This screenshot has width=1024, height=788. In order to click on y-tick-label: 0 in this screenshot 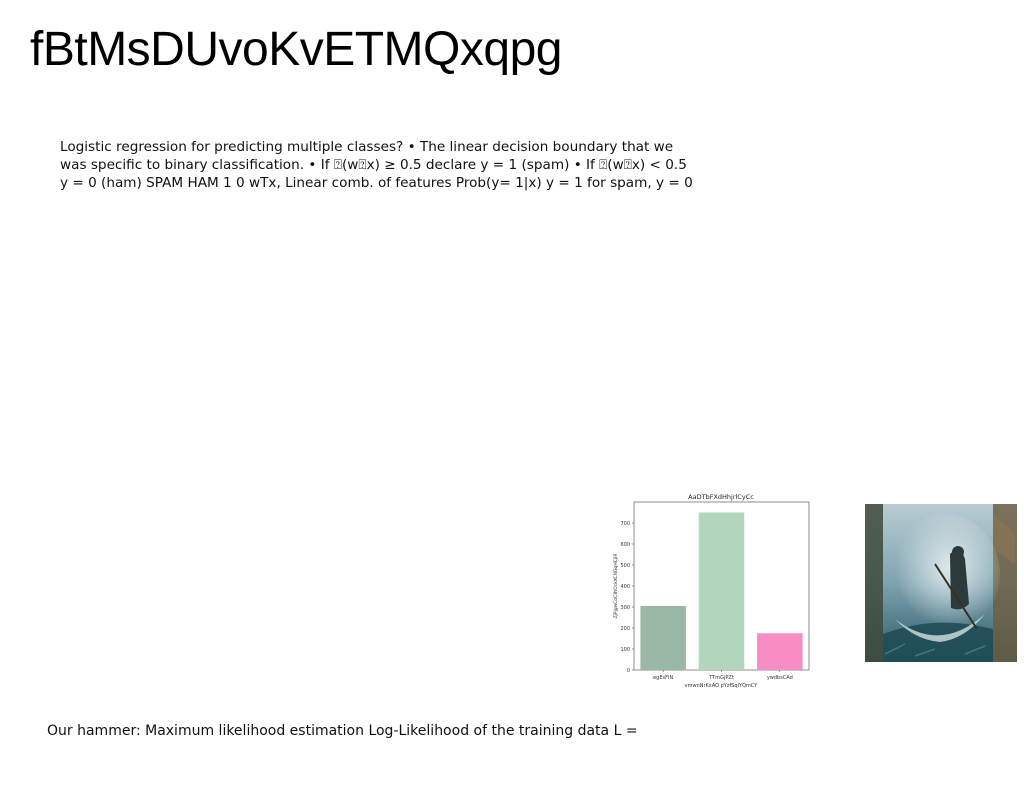, I will do `click(628, 671)`.